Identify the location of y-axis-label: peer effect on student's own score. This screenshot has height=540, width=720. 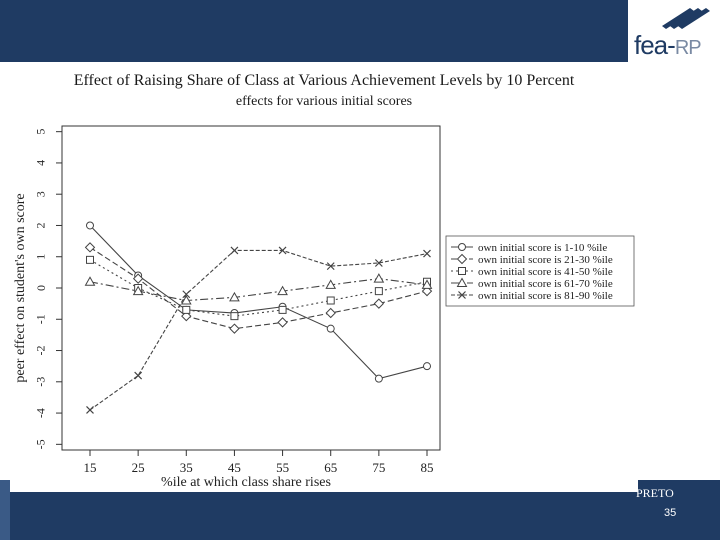
(20, 287).